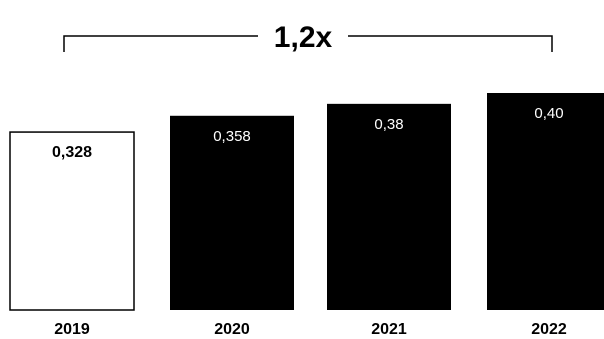  Describe the element at coordinates (549, 329) in the screenshot. I see `x-tick-label-2022: 2022` at that location.